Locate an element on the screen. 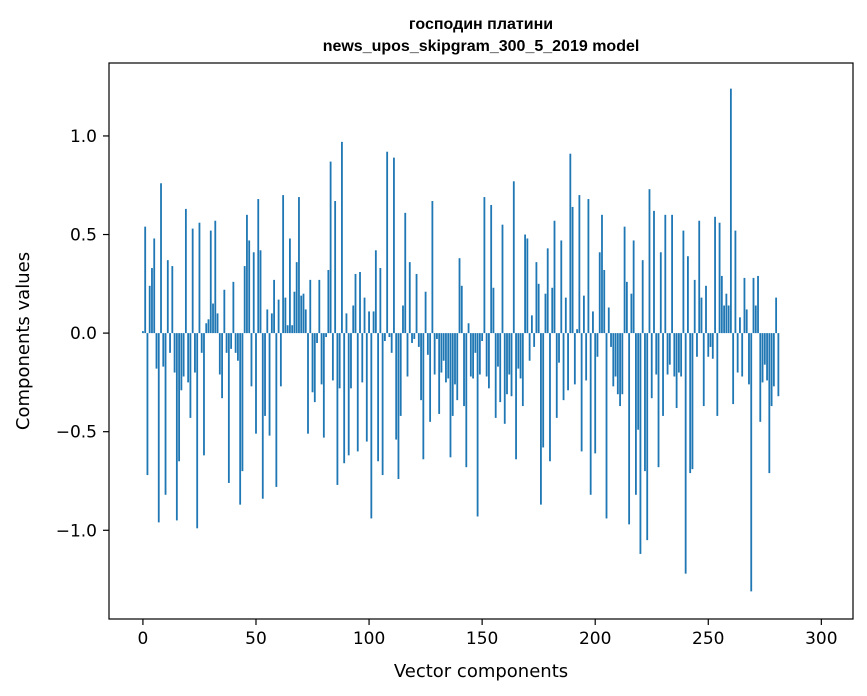  x-axis-ticks: 0 50 100 150 200 250 300 is located at coordinates (488, 634).